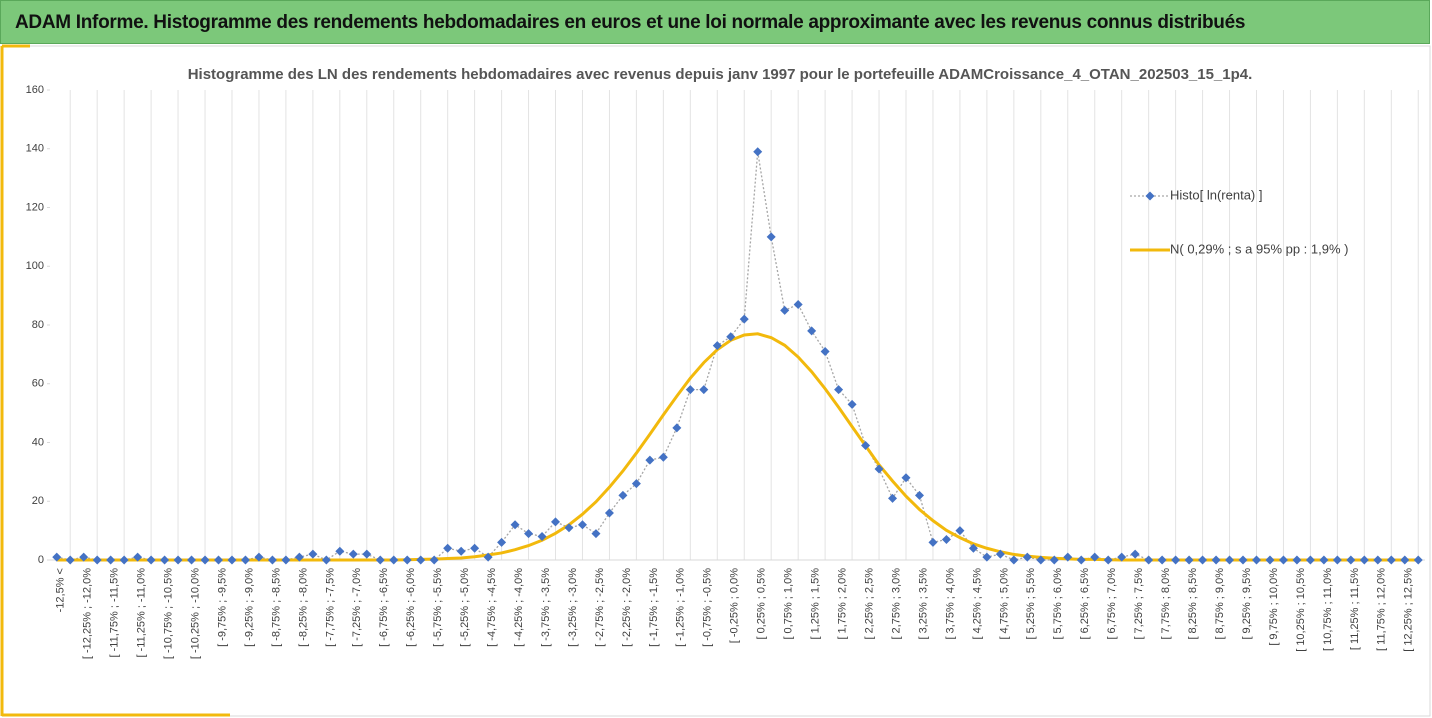 Image resolution: width=1432 pixels, height=718 pixels. I want to click on x-tick-label: [ -4,75% ; -4,5%, so click(492, 607).